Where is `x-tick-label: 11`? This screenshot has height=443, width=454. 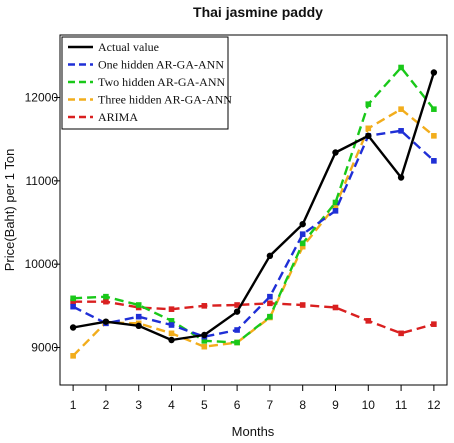 x-tick-label: 11 is located at coordinates (401, 405).